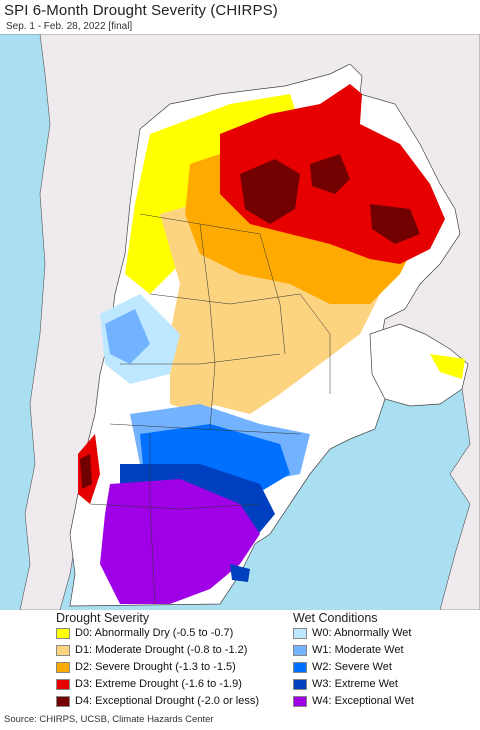  I want to click on legend-item-d4: D4: Exceptional Drought (-2.0 or less), so click(157, 701).